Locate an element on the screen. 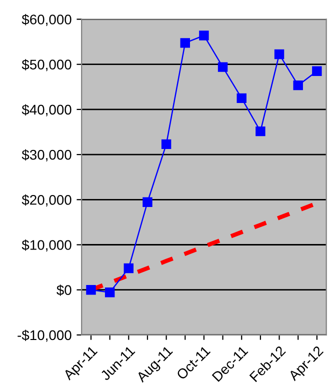 The height and width of the screenshot is (385, 333). y-tick-label: $40,000 is located at coordinates (47, 110).